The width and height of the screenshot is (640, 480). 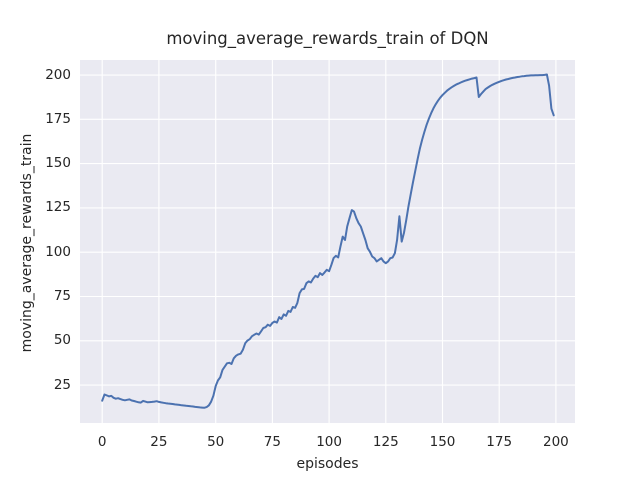 What do you see at coordinates (102, 442) in the screenshot?
I see `x-tick-label: 0` at bounding box center [102, 442].